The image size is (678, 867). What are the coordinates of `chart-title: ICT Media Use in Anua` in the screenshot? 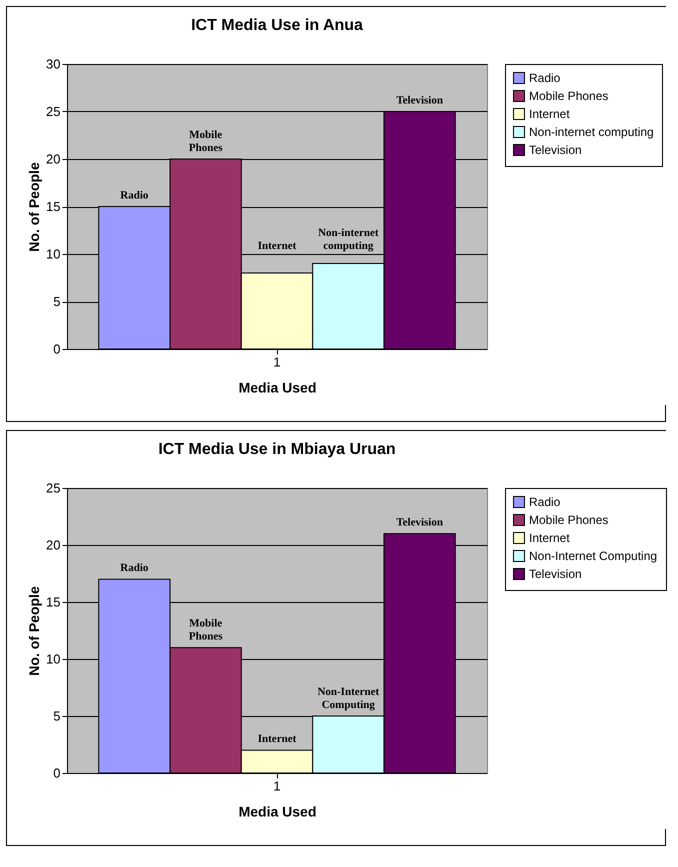 It's located at (277, 25).